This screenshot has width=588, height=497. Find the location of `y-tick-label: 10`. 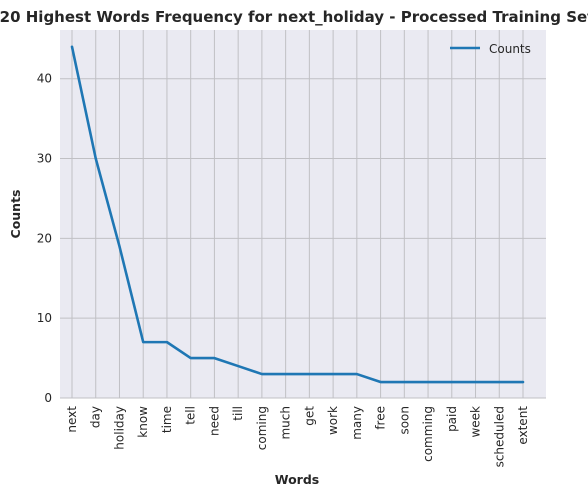

y-tick-label: 10 is located at coordinates (44, 318).